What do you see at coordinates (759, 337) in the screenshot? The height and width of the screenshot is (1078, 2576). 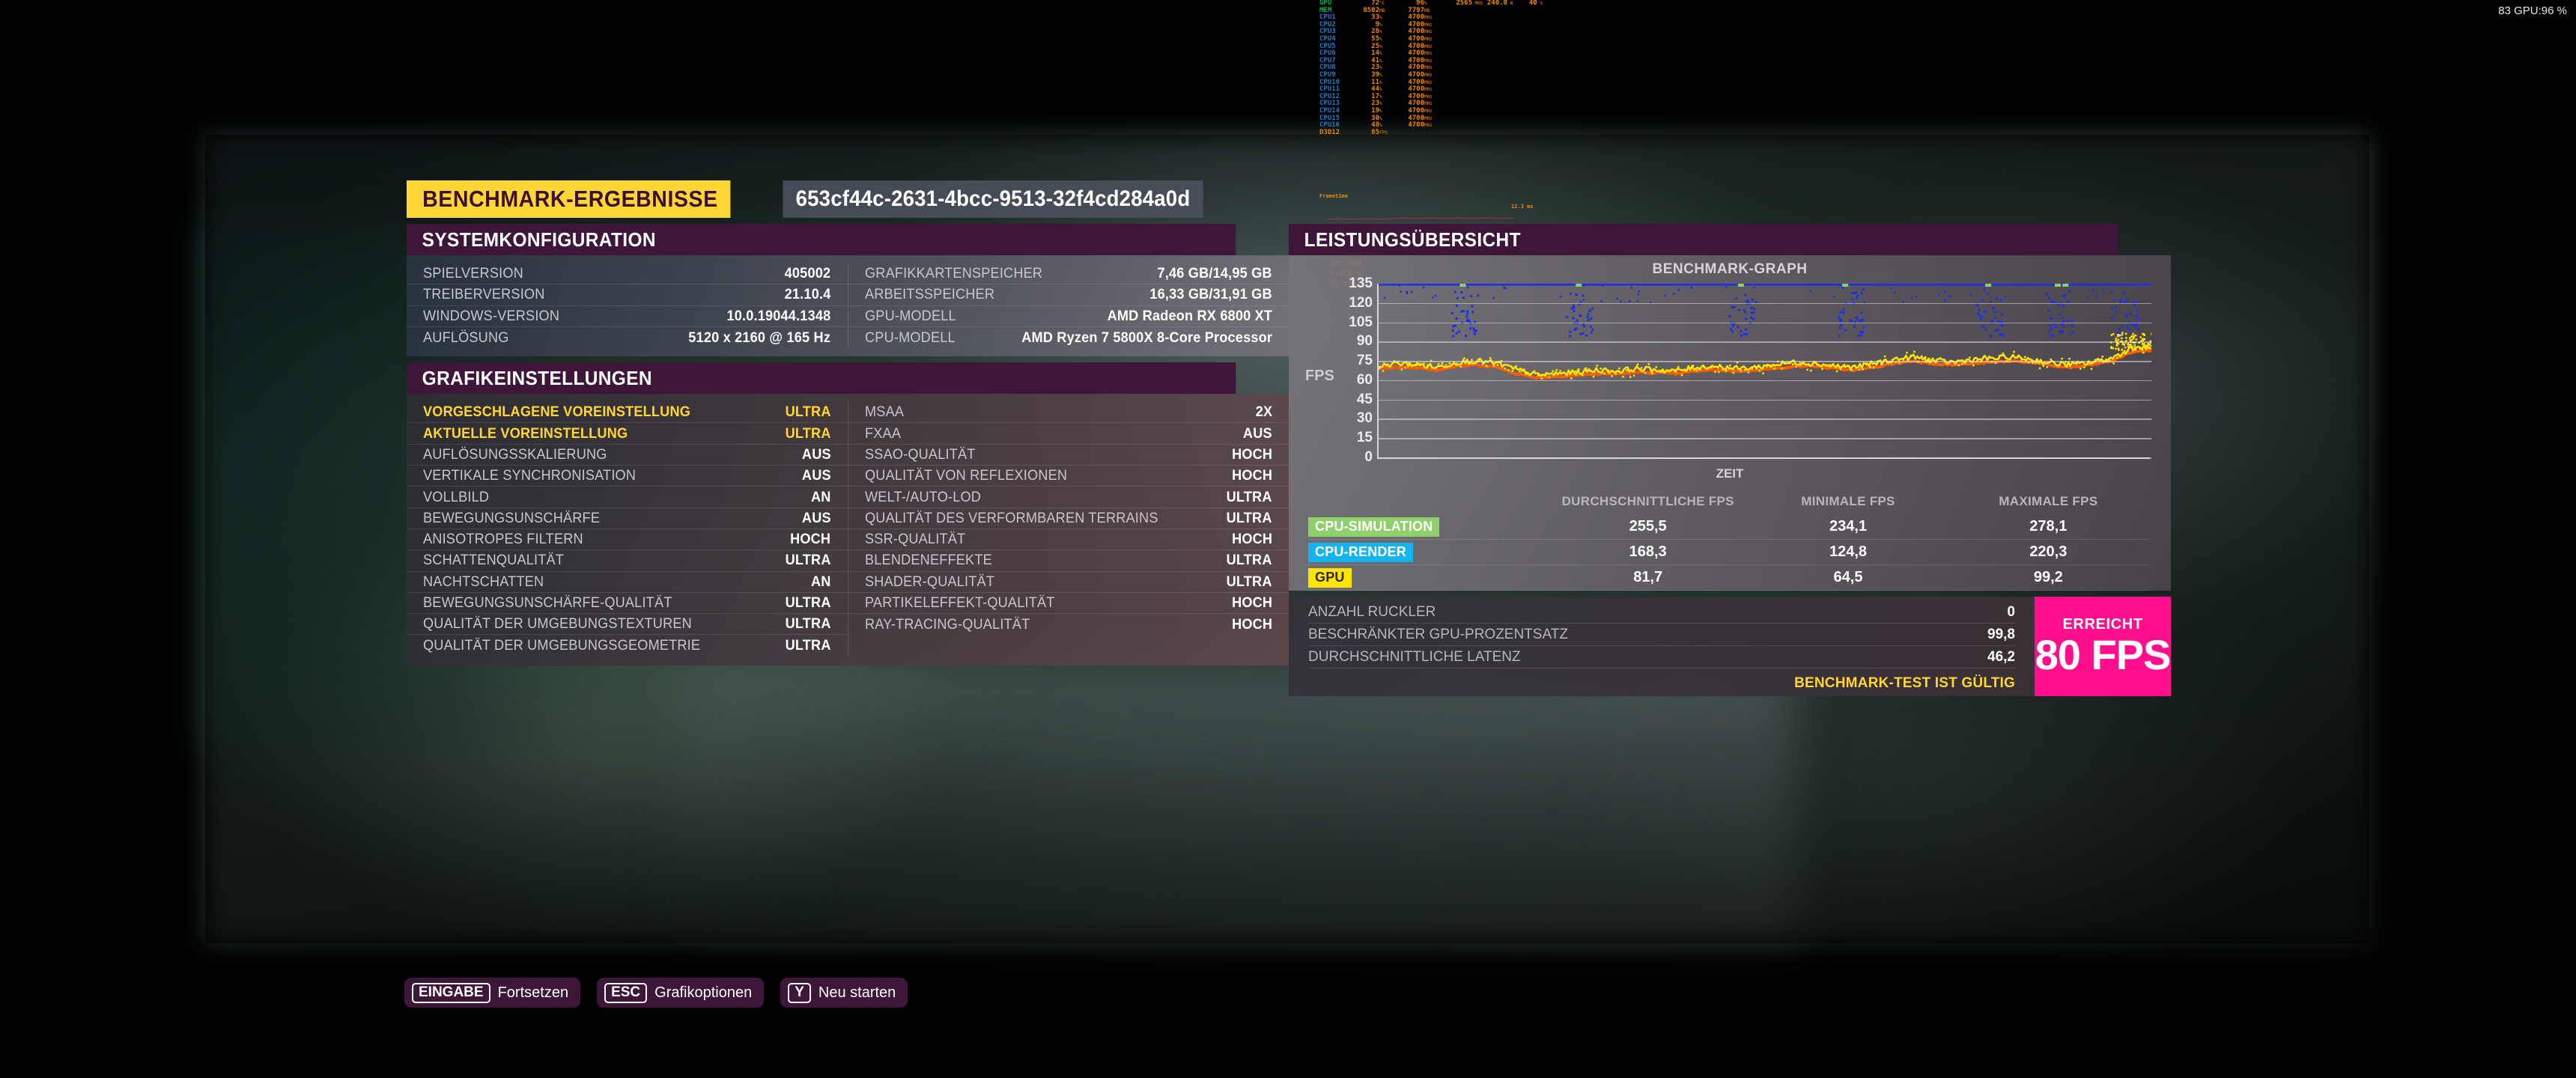 I see `setting-value: 5120 x 2160 @ 165 Hz` at bounding box center [759, 337].